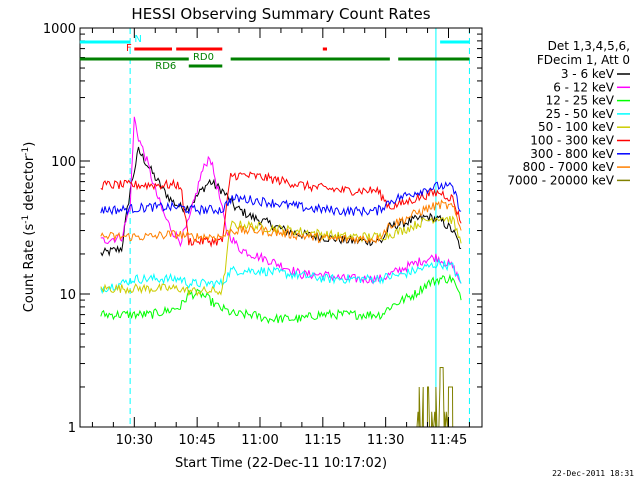 This screenshot has height=480, width=640. Describe the element at coordinates (322, 440) in the screenshot. I see `x-tick-label-4: 11:15` at that location.